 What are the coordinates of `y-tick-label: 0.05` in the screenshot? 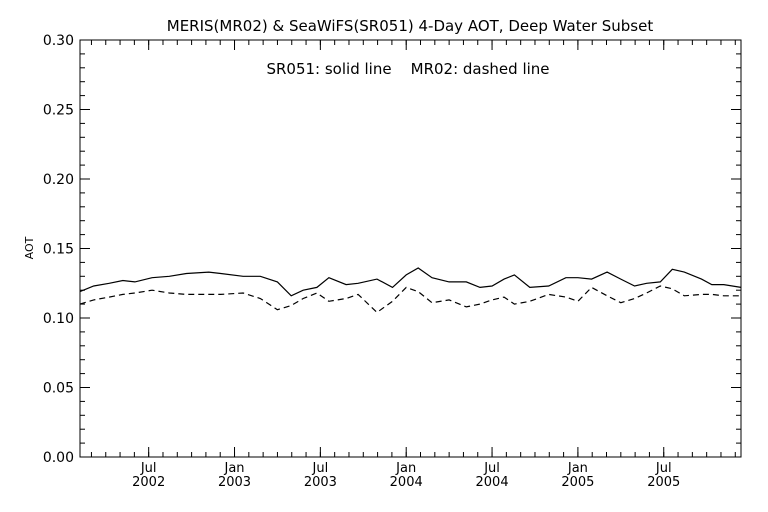 It's located at (58, 389).